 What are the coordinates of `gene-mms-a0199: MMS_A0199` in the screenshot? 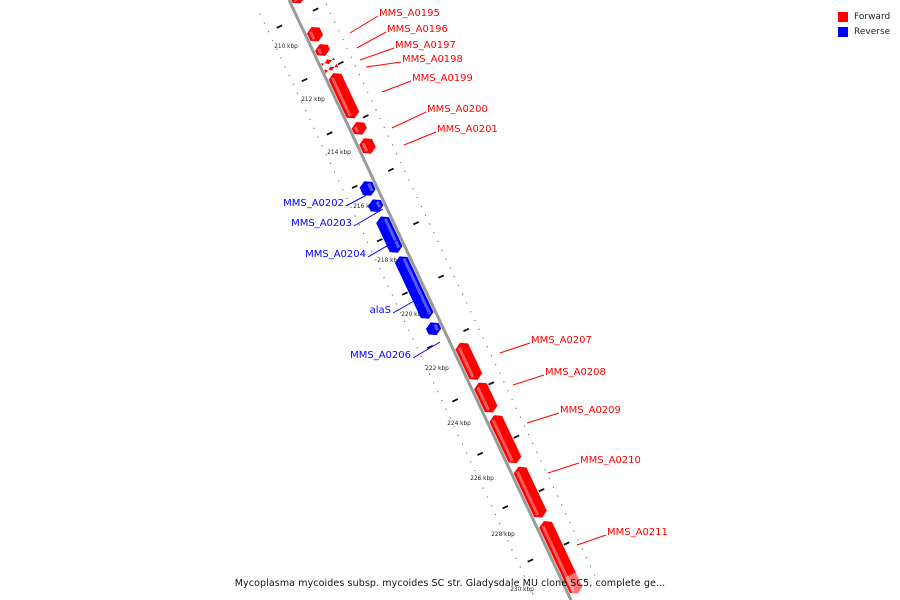 It's located at (400, 96).